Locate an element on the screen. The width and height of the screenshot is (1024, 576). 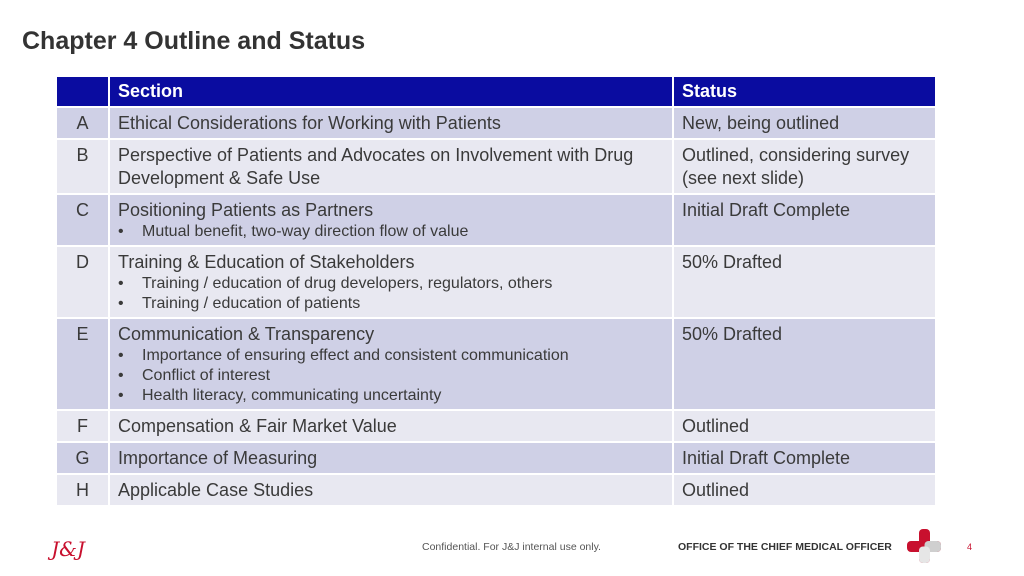
row-section: Importance of Measuring is located at coordinates (391, 458).